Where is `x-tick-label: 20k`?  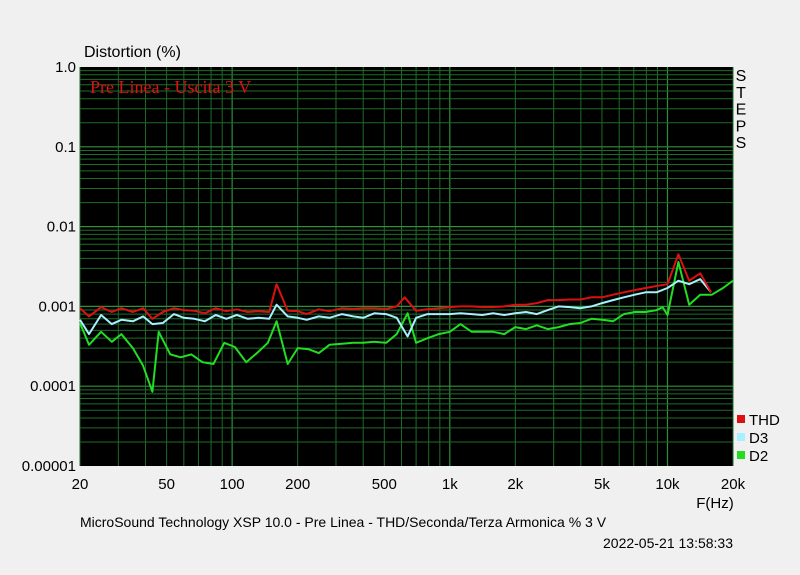 x-tick-label: 20k is located at coordinates (733, 484).